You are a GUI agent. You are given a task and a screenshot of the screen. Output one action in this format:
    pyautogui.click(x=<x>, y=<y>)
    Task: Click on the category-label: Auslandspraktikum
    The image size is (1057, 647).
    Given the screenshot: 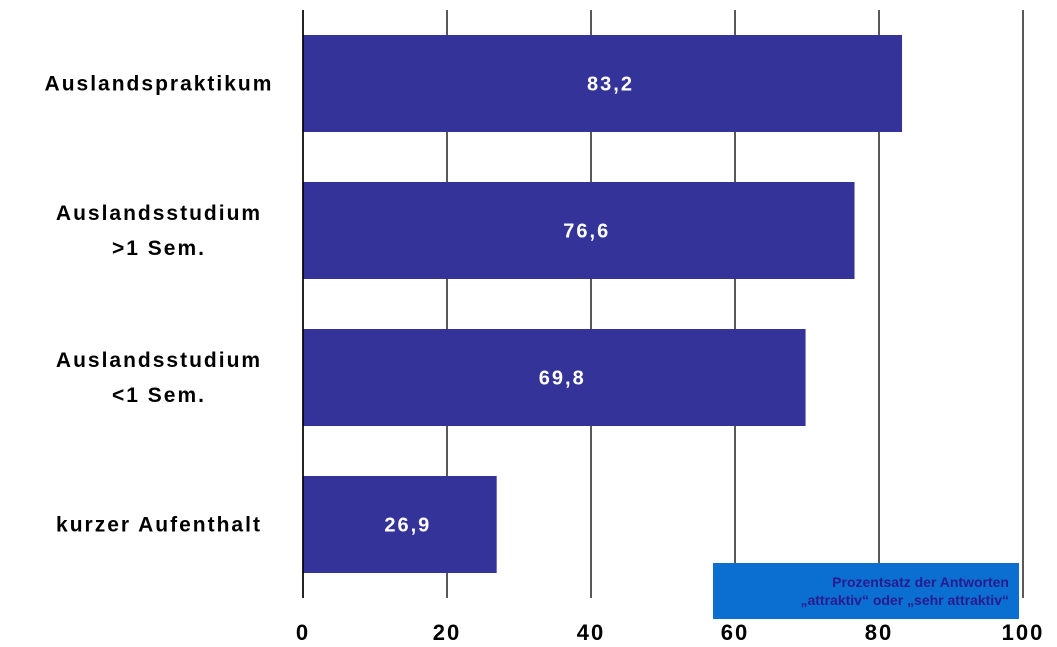 What is the action you would take?
    pyautogui.click(x=159, y=84)
    